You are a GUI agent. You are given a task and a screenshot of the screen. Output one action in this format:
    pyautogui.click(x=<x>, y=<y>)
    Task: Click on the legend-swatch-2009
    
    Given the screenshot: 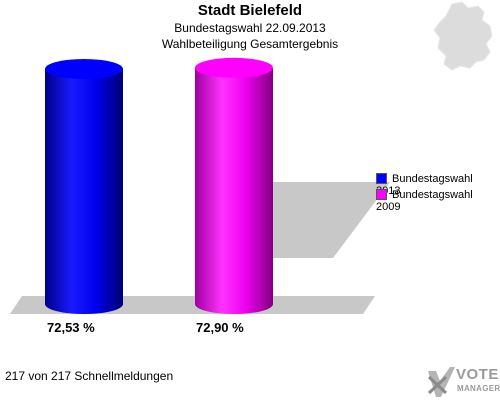 What is the action you would take?
    pyautogui.click(x=381, y=194)
    